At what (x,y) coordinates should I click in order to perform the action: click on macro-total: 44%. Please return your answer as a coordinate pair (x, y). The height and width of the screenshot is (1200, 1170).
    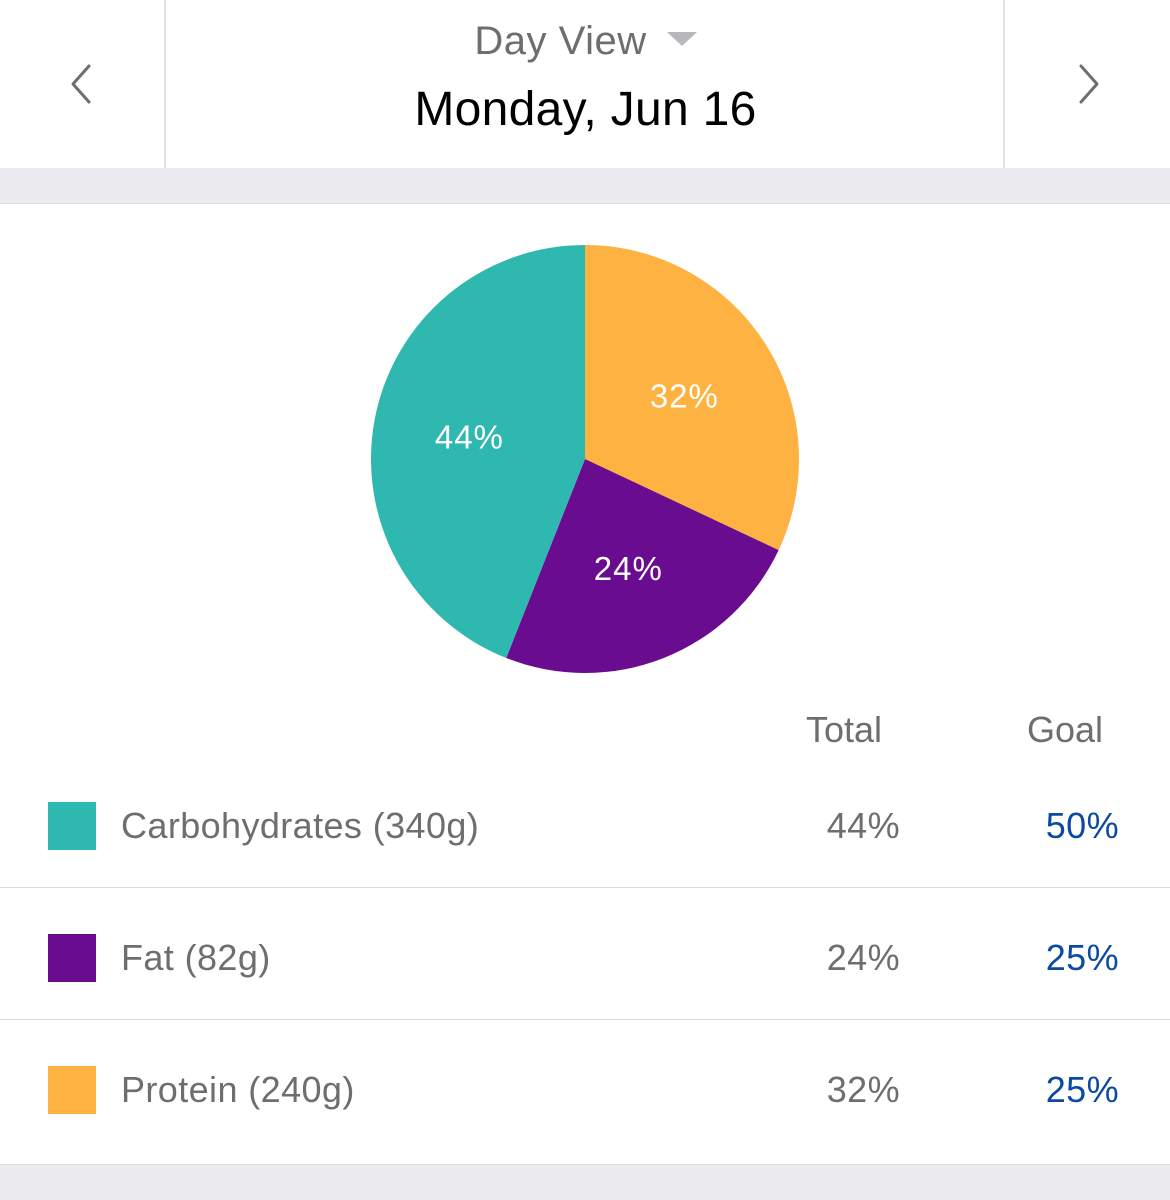
    Looking at the image, I should click on (863, 825).